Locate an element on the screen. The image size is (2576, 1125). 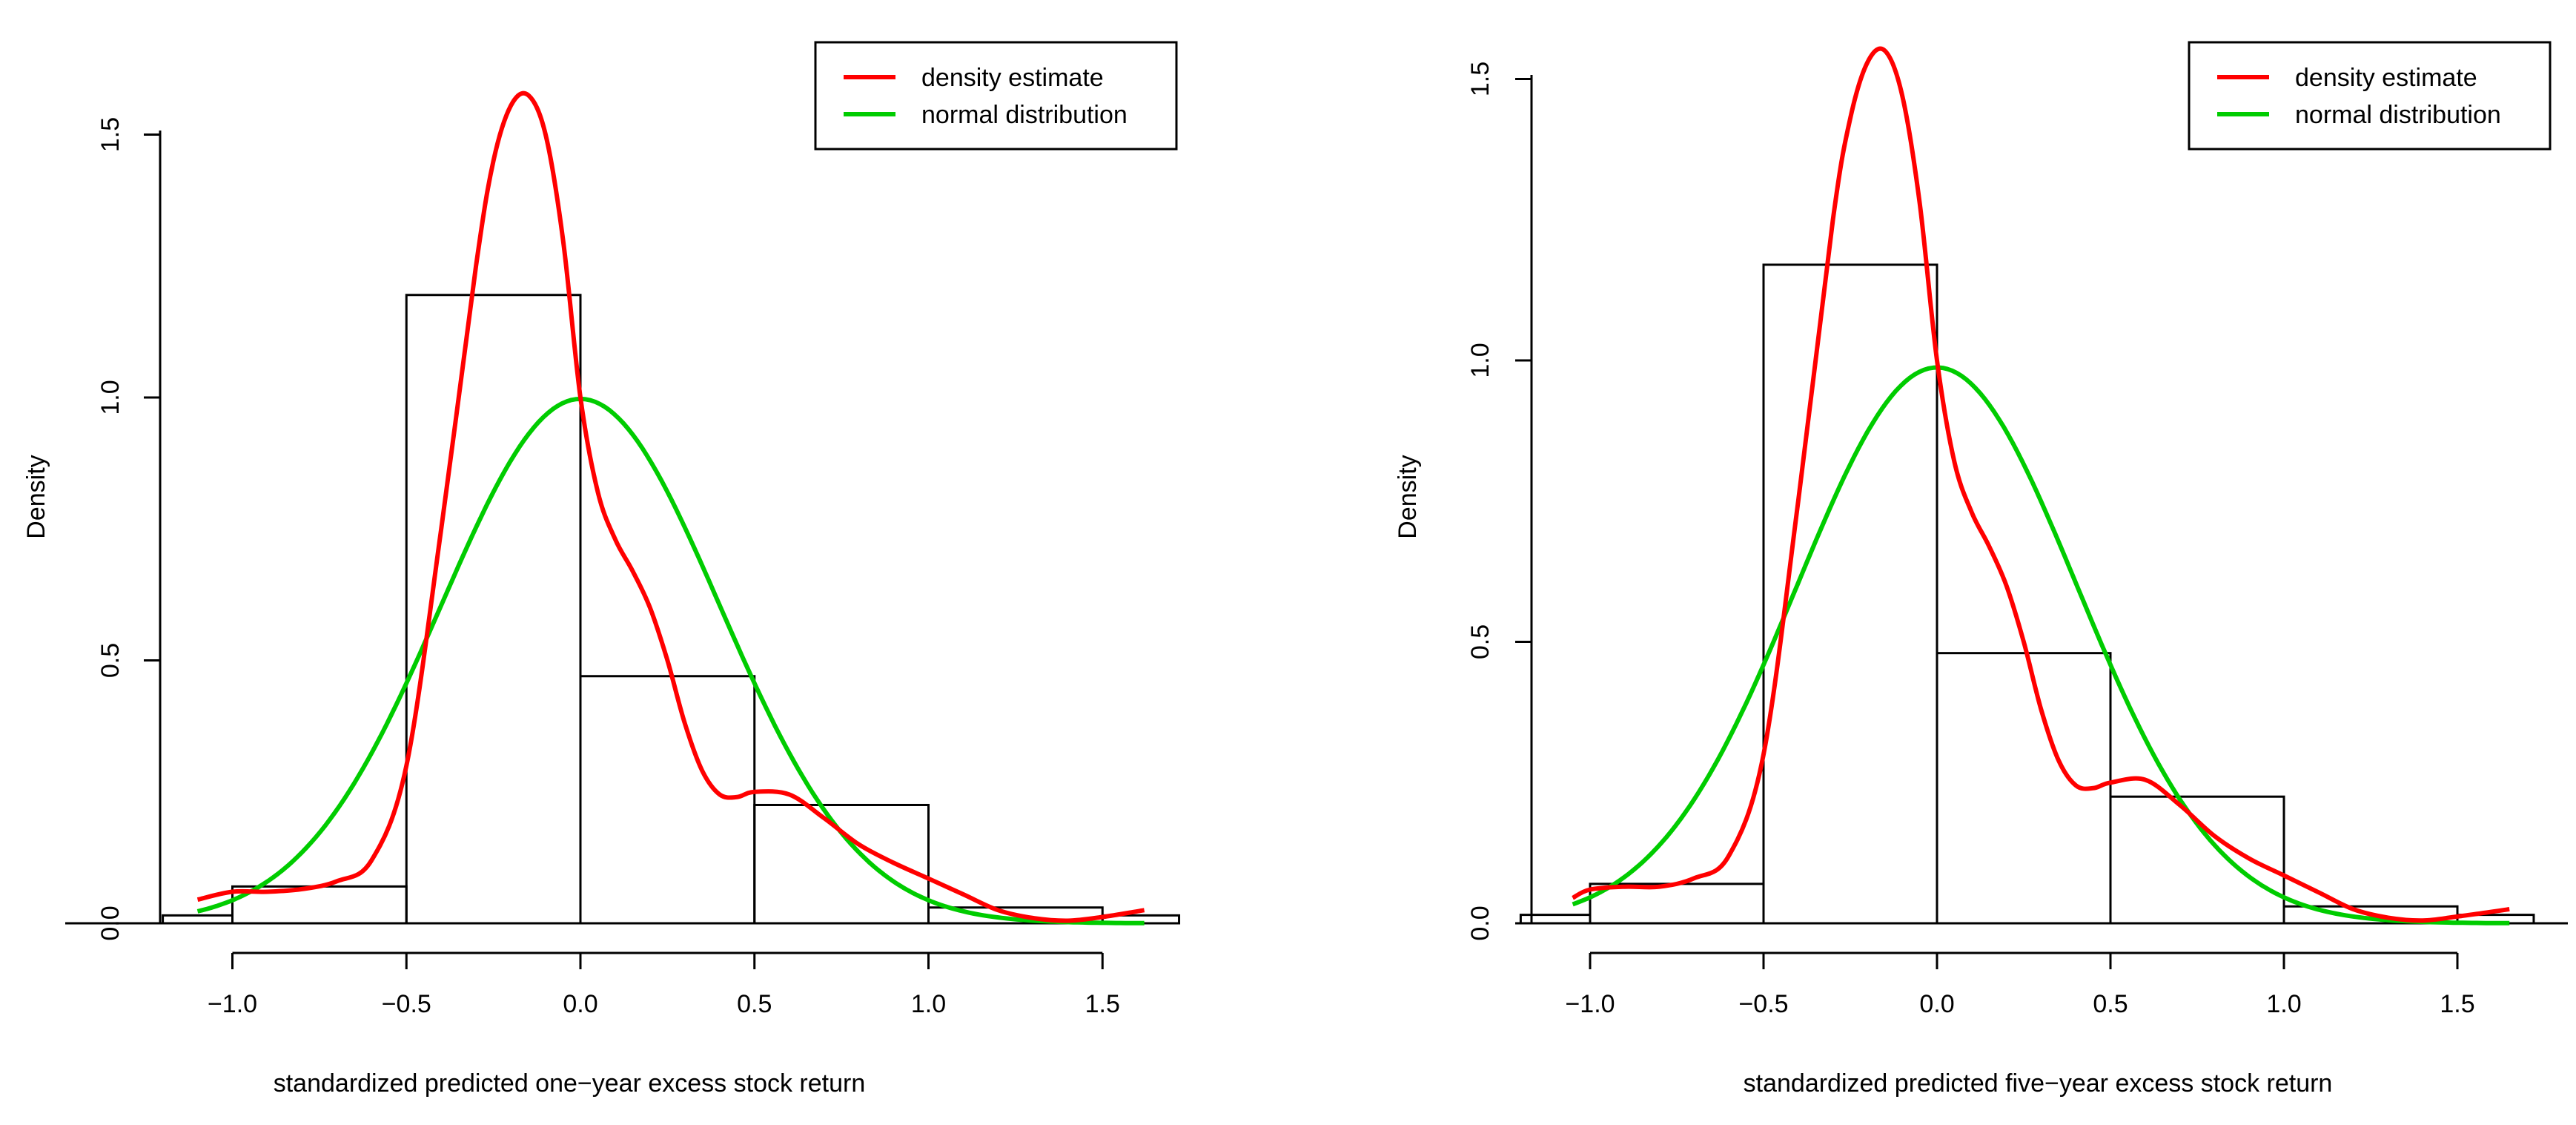
left-legend-box is located at coordinates (996, 96).